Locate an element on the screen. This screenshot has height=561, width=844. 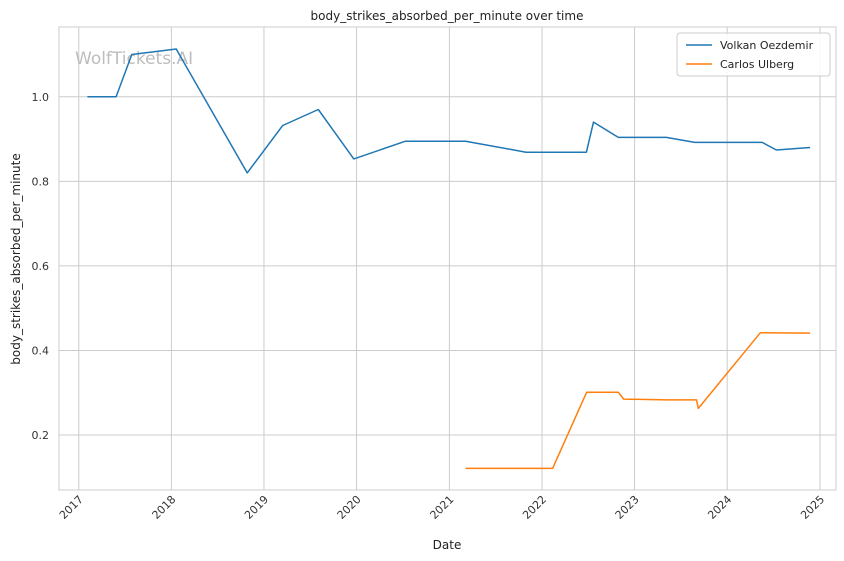
x-tick-label: 2019 is located at coordinates (256, 507).